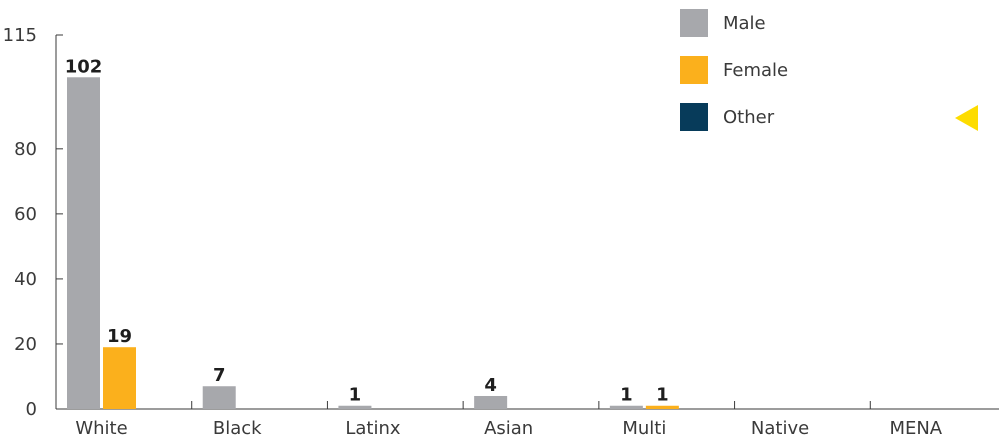  Describe the element at coordinates (780, 428) in the screenshot. I see `x-tick-label: Native` at that location.